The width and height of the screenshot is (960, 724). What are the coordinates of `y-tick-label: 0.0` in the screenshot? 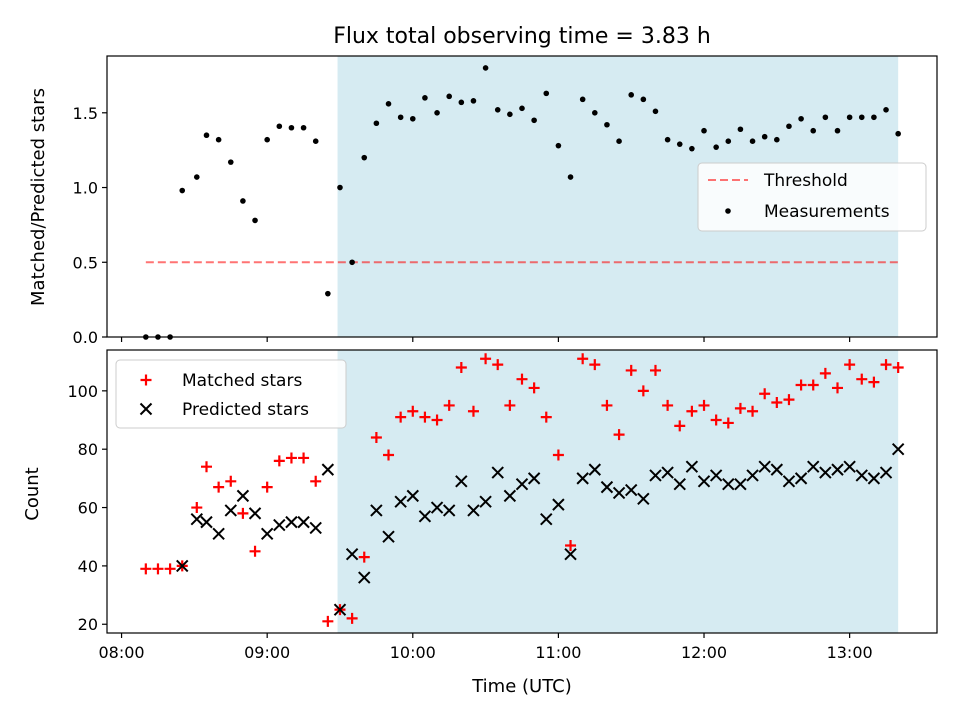 It's located at (85, 337).